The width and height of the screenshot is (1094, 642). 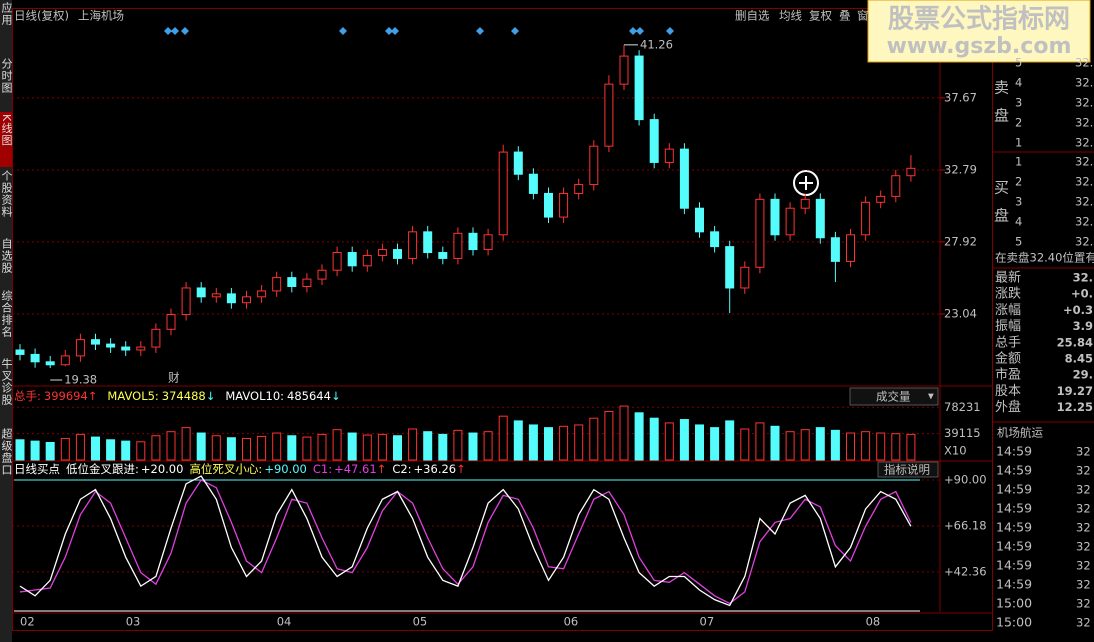 I want to click on toolbar-button: 叠, so click(x=845, y=16).